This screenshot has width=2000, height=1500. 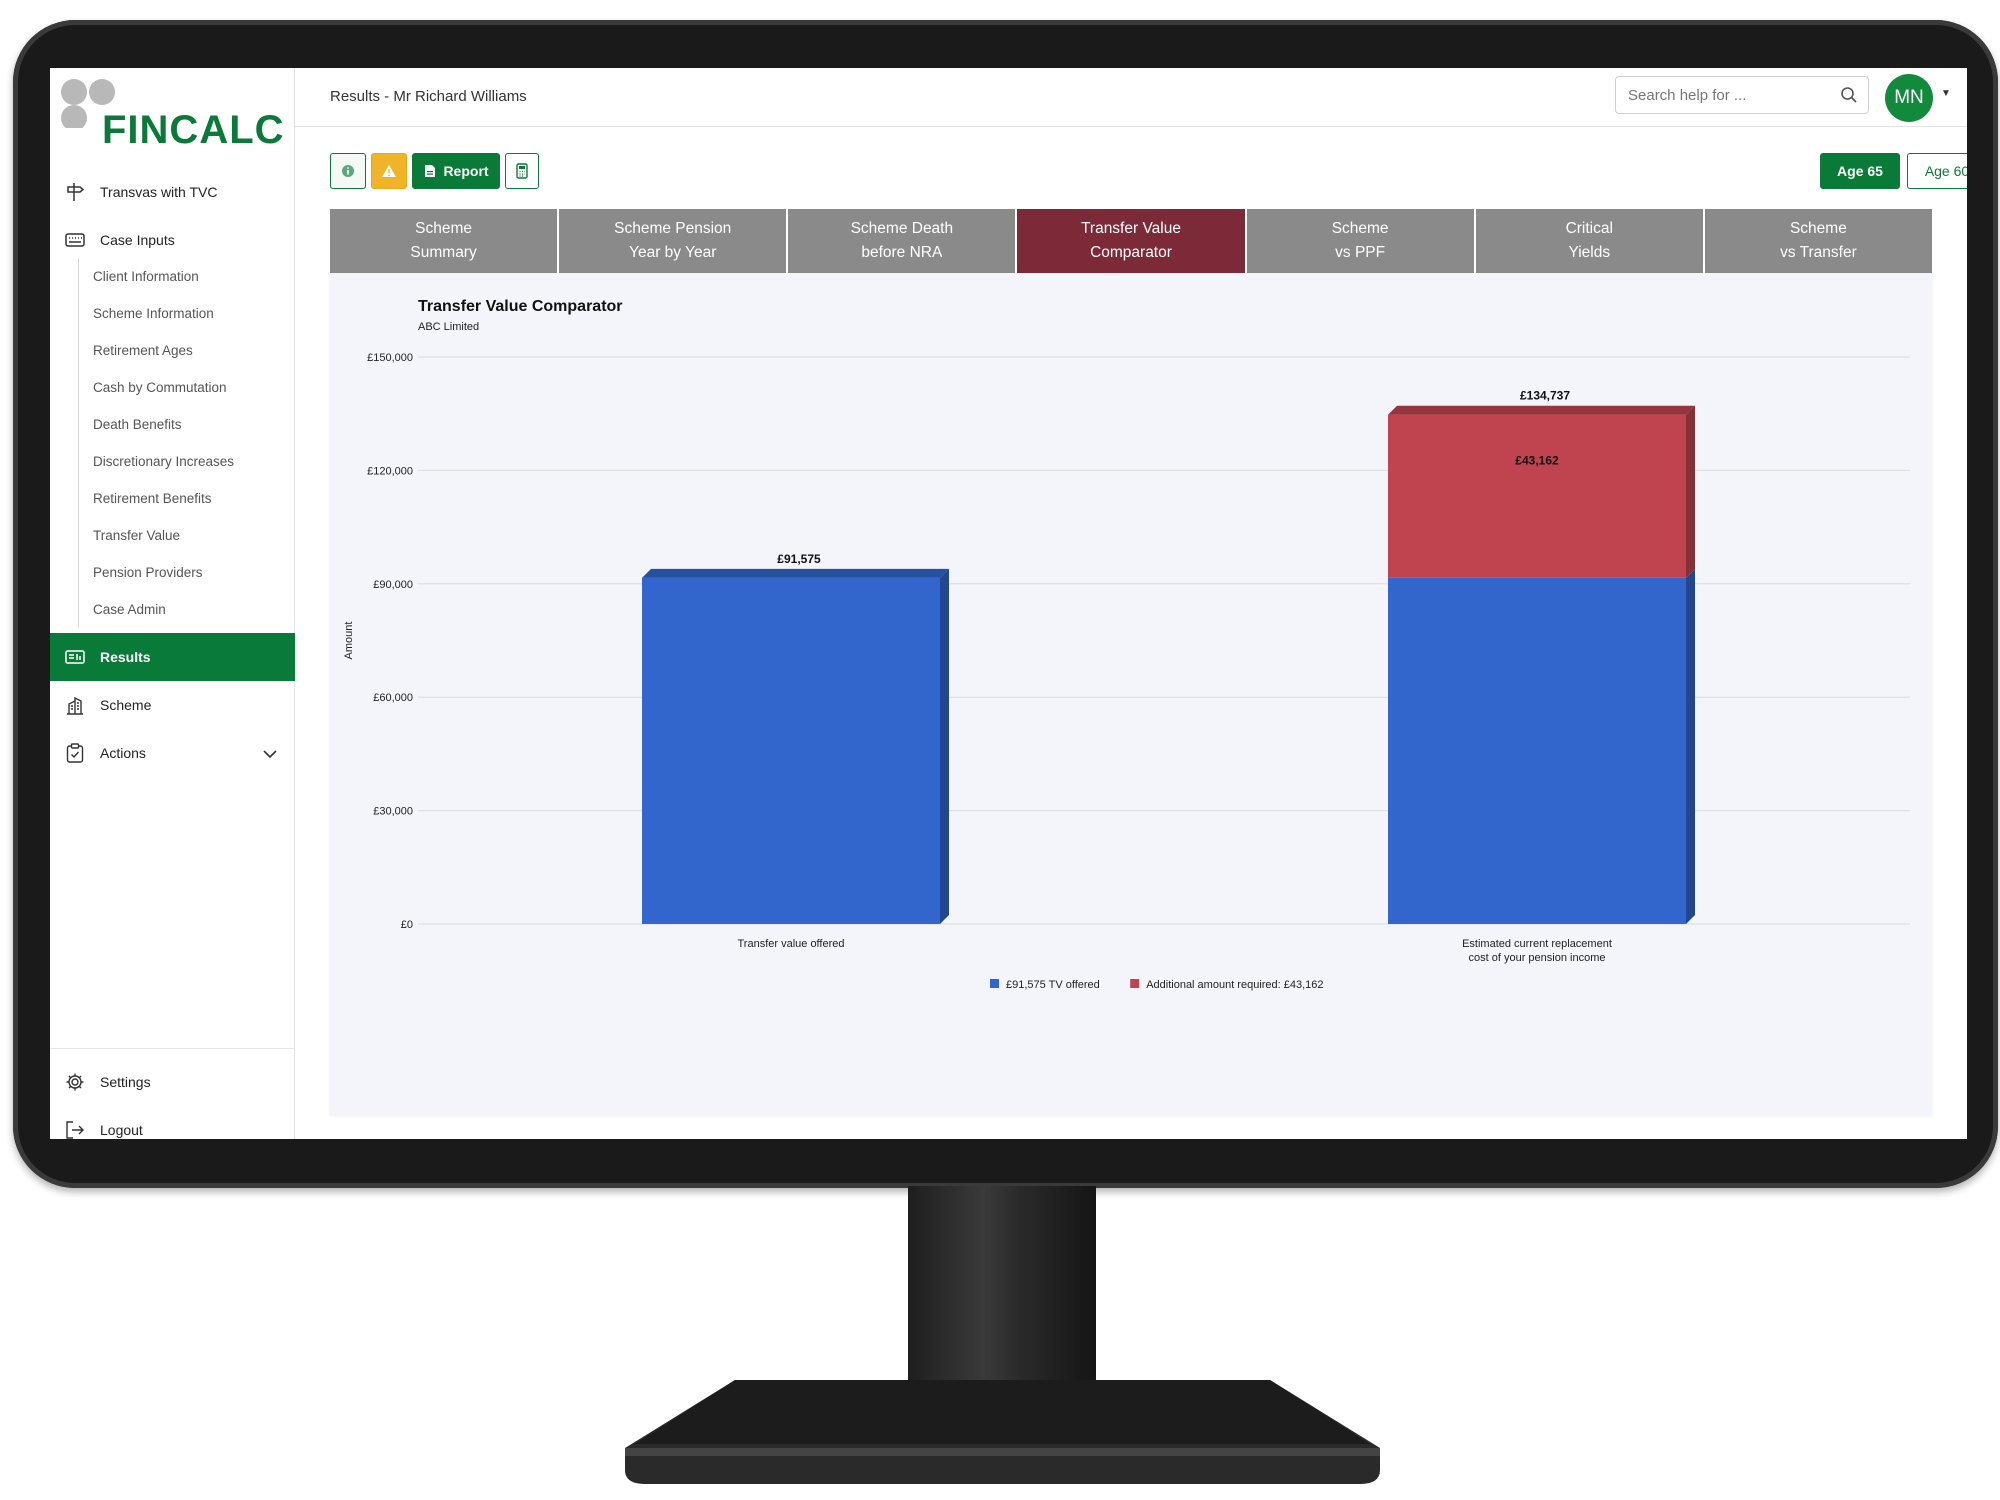 I want to click on tab-scheme-pension-year-by-year: Scheme Pension Year by Year, so click(x=673, y=241).